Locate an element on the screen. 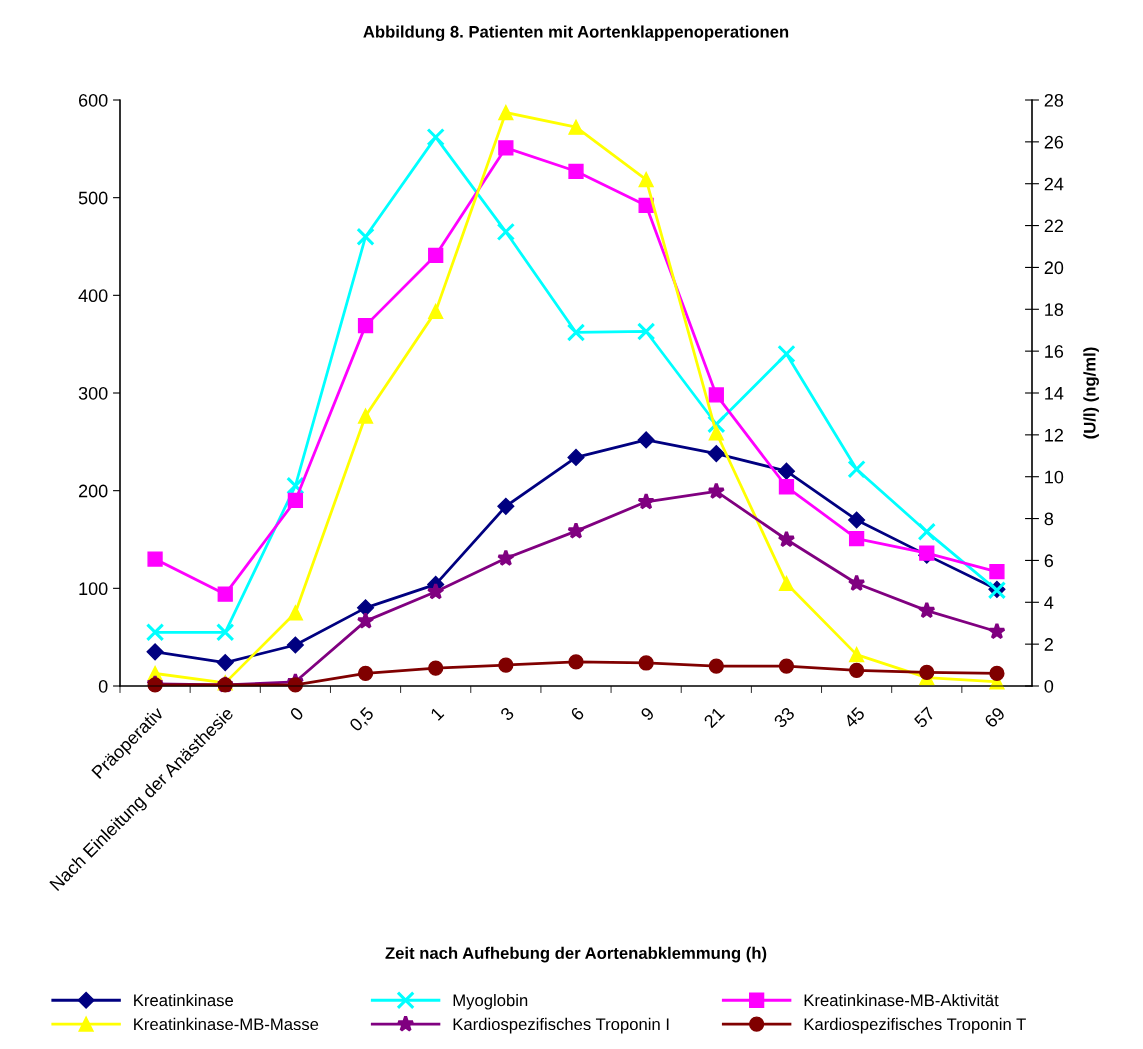 This screenshot has width=1143, height=1049. y2-tick-label: 22 is located at coordinates (1053, 226).